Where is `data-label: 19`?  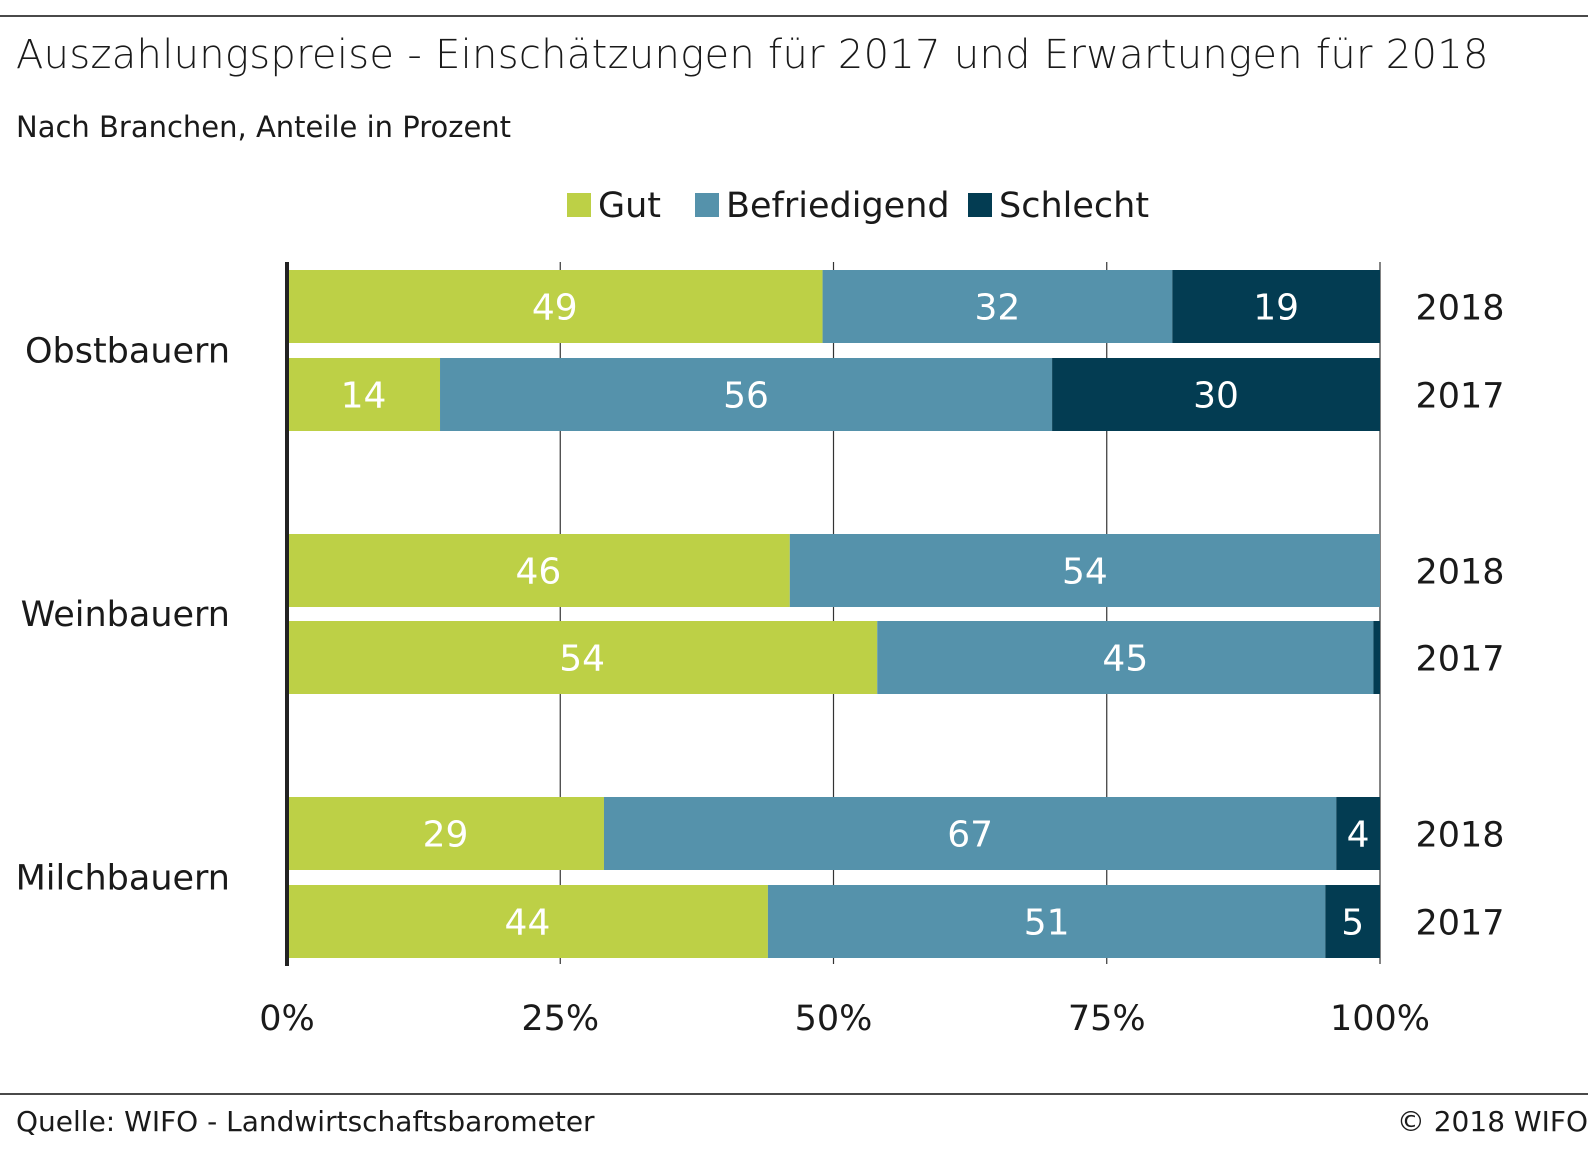 data-label: 19 is located at coordinates (1276, 308).